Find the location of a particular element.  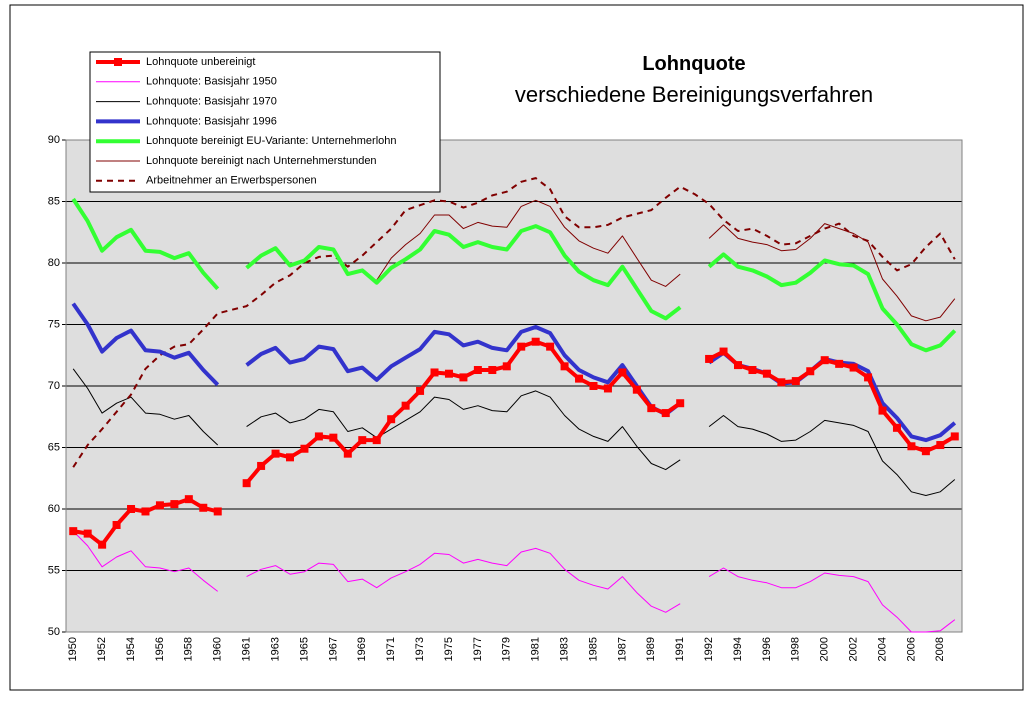

x-tick-label: 1961 is located at coordinates (247, 649).